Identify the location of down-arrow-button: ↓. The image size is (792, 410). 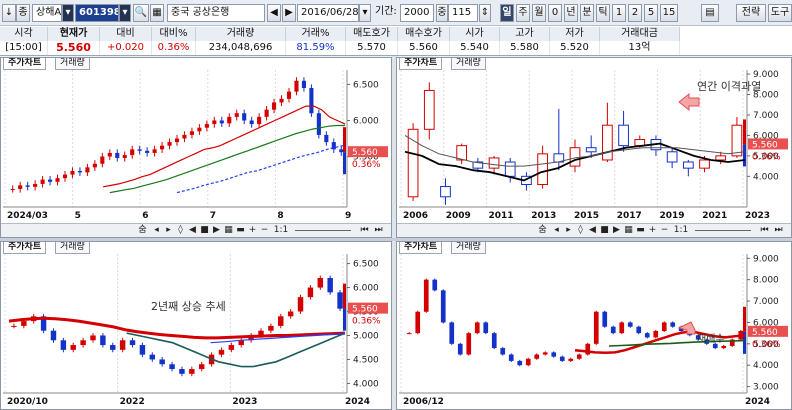
(9, 13).